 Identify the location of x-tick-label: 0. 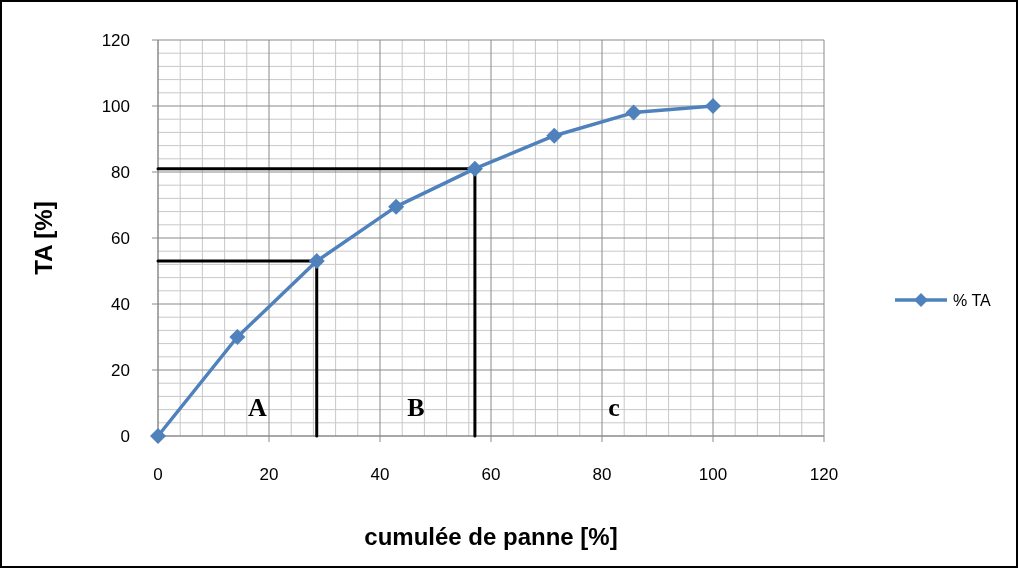
(158, 474).